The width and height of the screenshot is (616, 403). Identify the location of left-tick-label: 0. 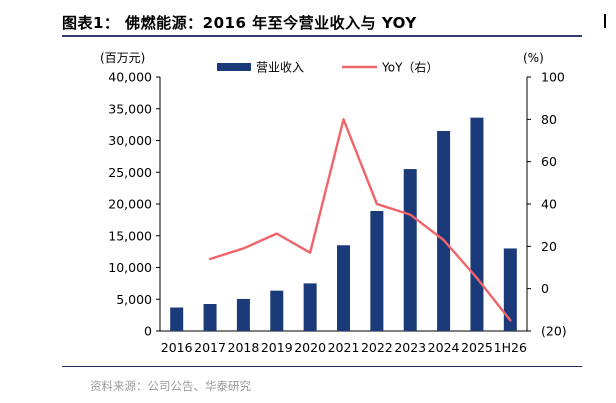
(148, 331).